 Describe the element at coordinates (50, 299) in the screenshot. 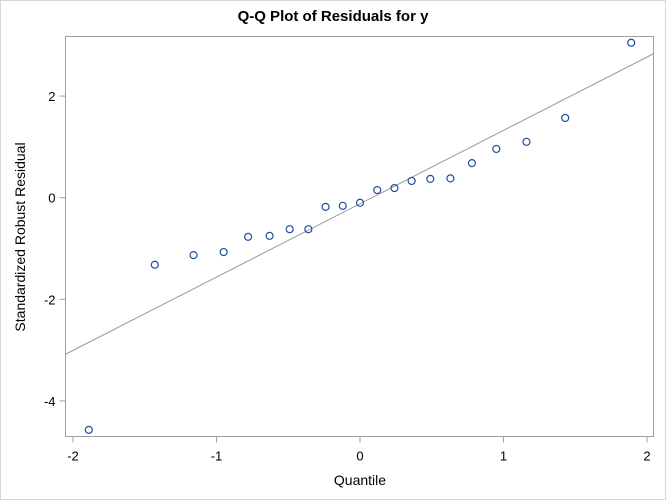

I see `y-tick-label: -2` at that location.